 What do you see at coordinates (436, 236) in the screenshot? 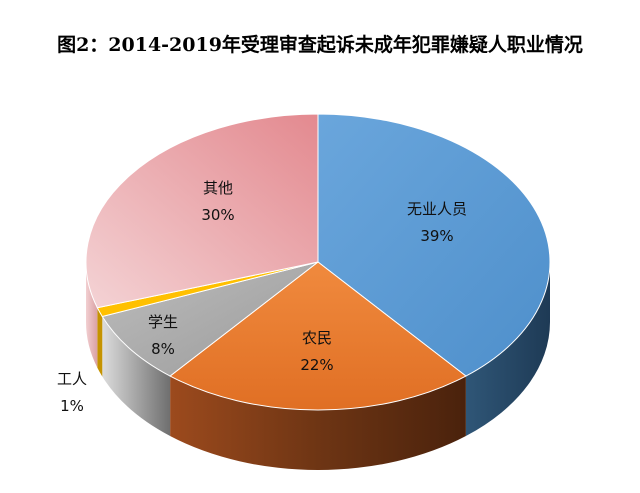
I see `slice-0-percent-label: 39%` at bounding box center [436, 236].